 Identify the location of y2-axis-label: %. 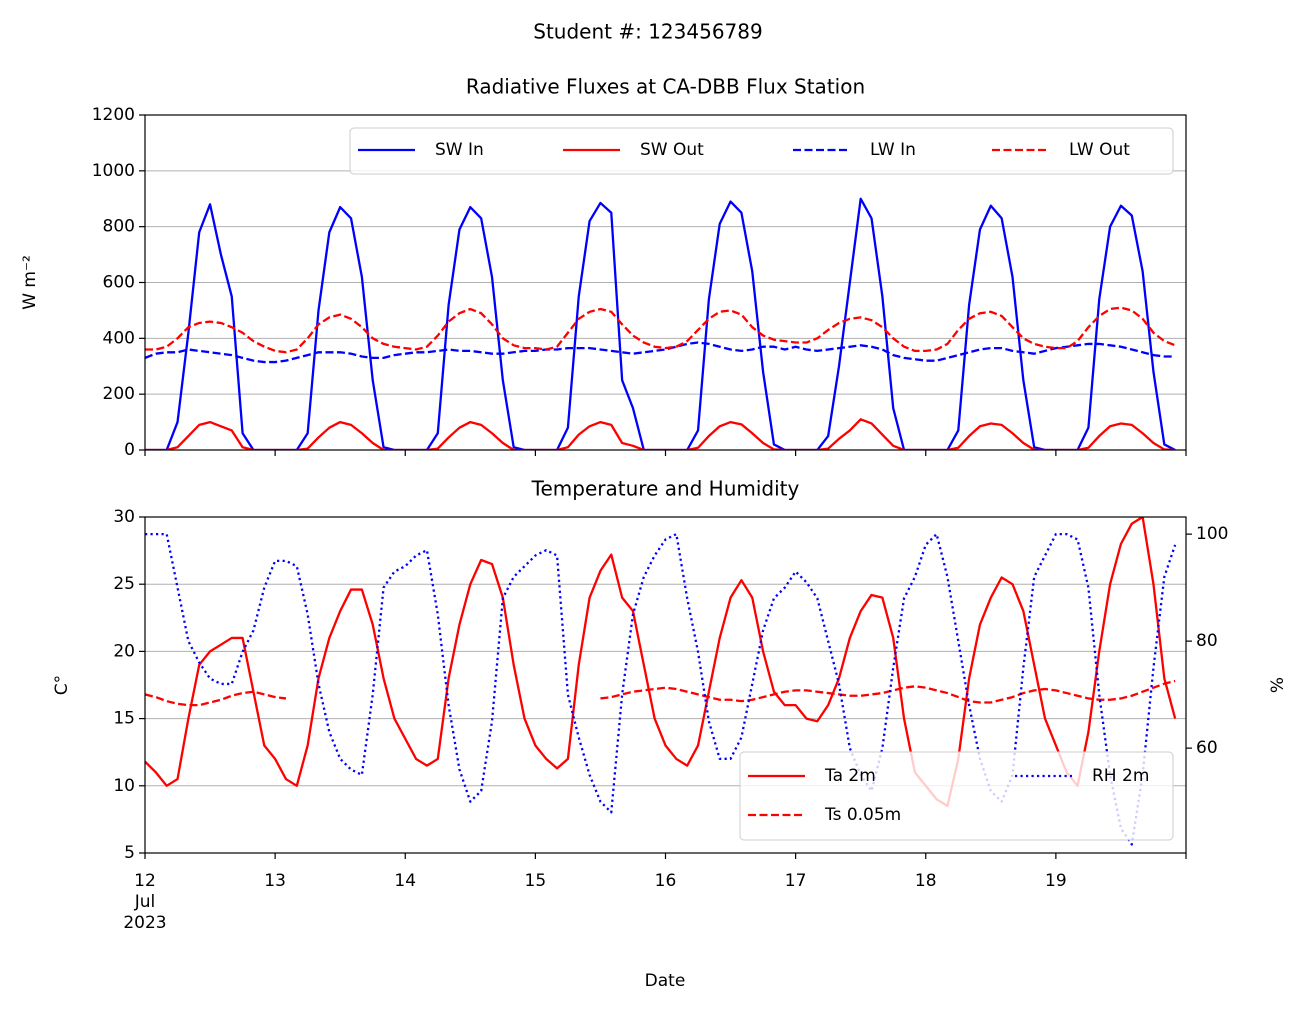
(1278, 685).